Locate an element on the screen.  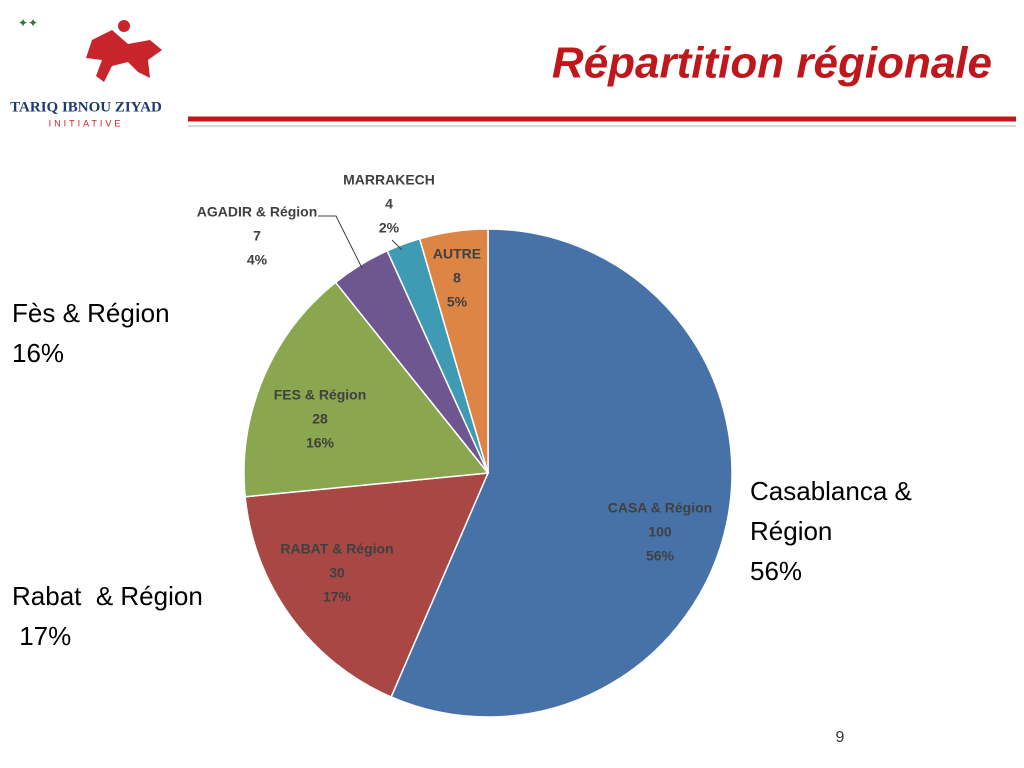
logo-horse is located at coordinates (124, 56).